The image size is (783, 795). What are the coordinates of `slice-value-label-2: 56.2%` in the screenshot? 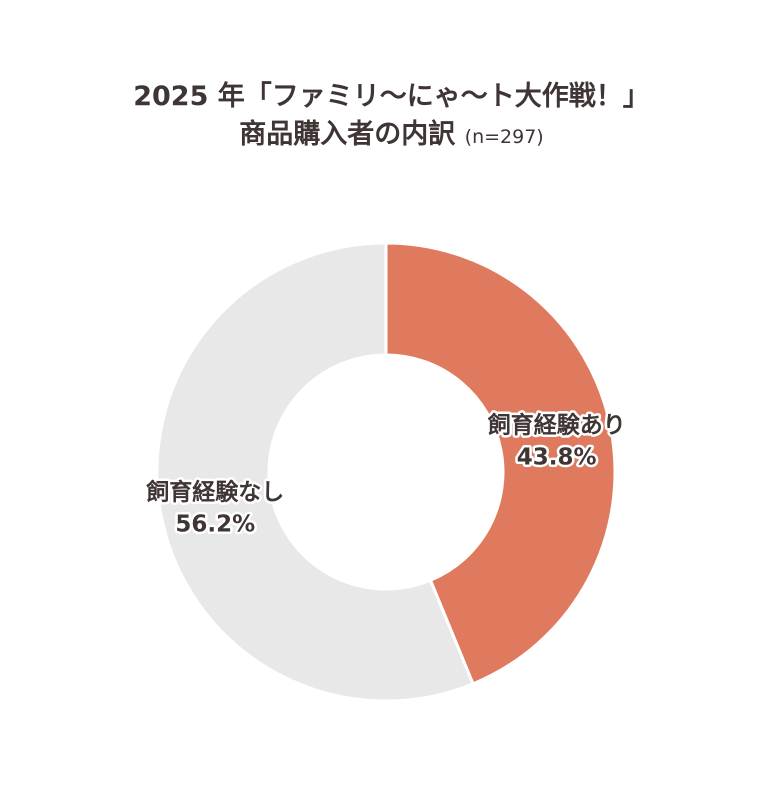 It's located at (215, 525).